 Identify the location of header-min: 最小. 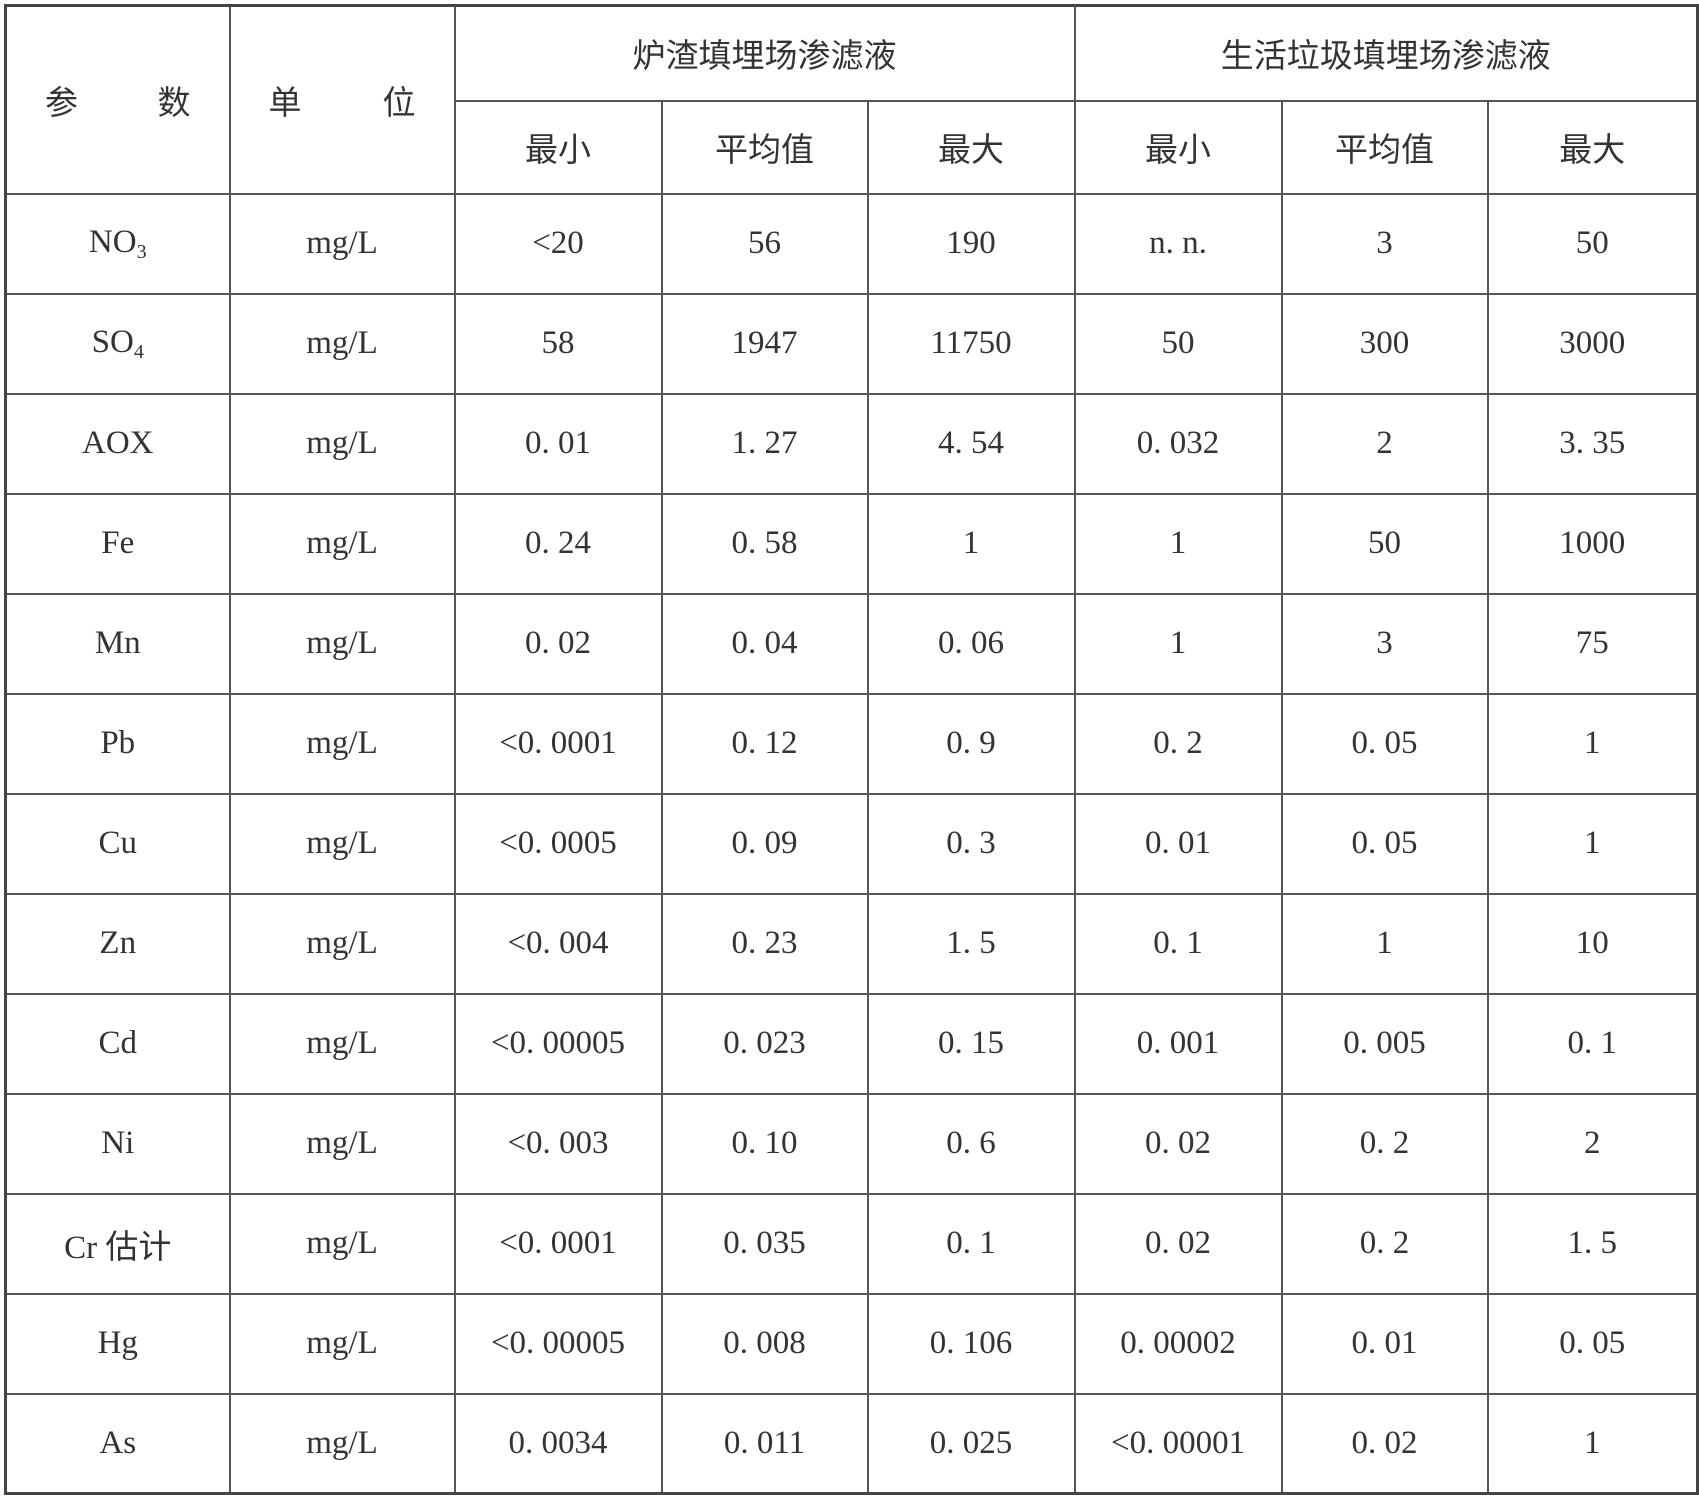
(1178, 147).